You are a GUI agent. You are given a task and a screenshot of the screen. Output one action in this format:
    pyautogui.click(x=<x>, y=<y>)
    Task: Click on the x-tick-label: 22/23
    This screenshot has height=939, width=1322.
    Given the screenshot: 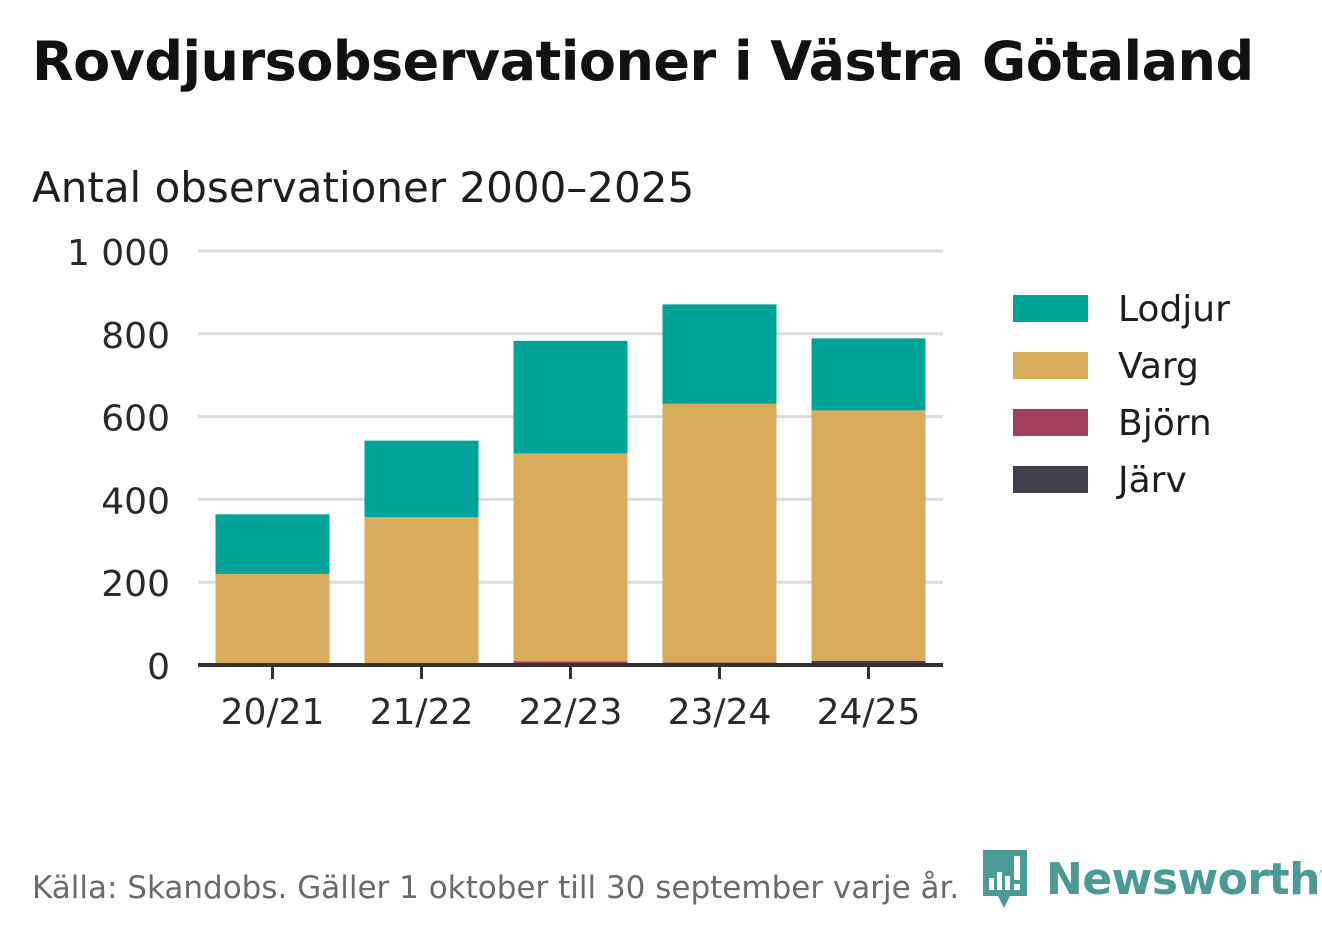 What is the action you would take?
    pyautogui.click(x=571, y=712)
    